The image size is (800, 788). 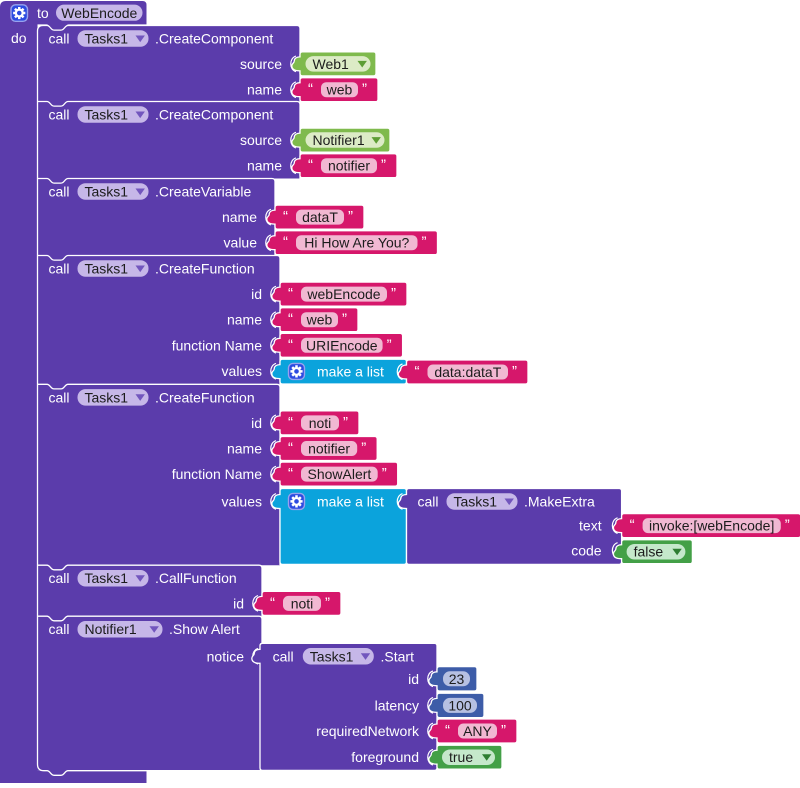 What do you see at coordinates (461, 757) in the screenshot?
I see `svg-text: true` at bounding box center [461, 757].